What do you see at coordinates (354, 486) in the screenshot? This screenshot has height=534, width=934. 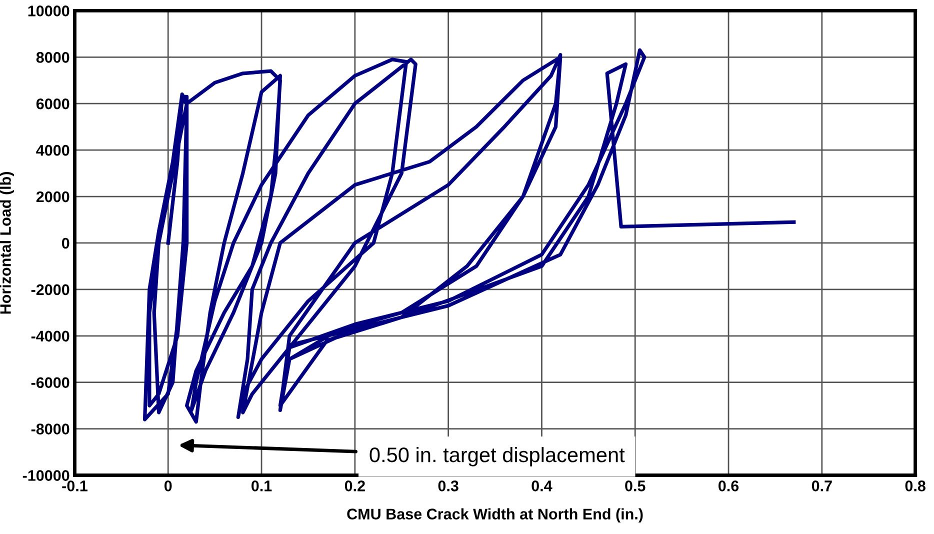 I see `x-tick-label: 0.2` at bounding box center [354, 486].